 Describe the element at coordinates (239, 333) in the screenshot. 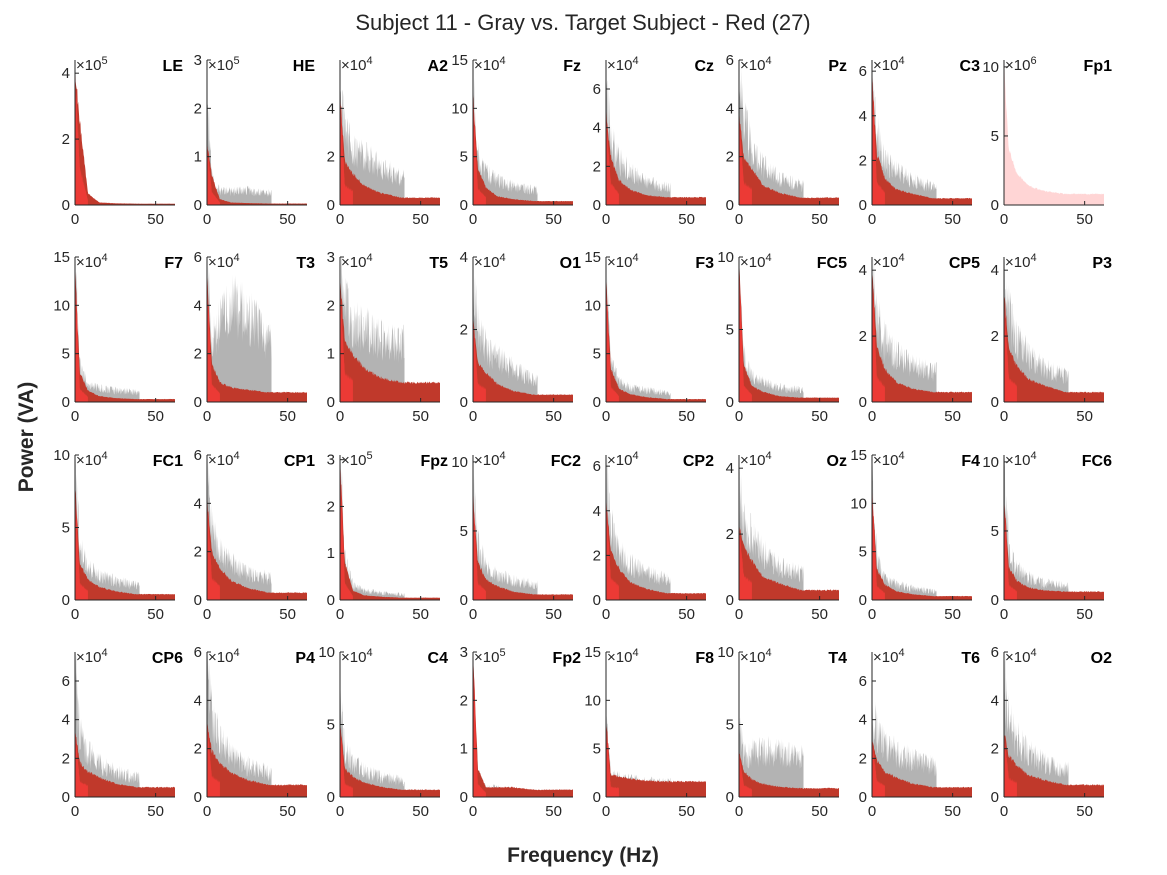

I see `gray-area-t3` at that location.